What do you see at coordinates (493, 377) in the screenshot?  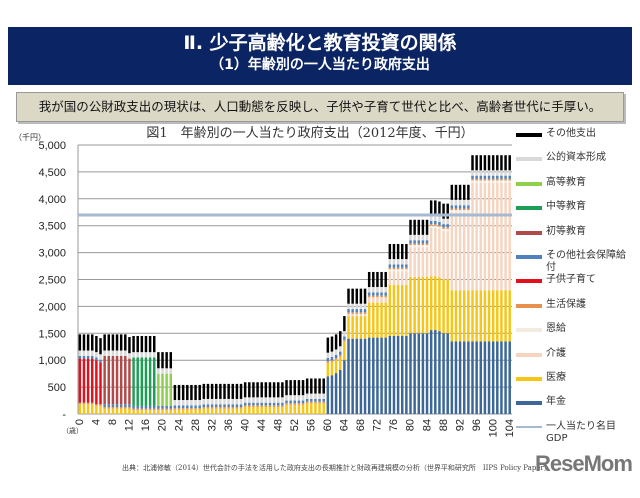 I see `bar-年金-age-100` at bounding box center [493, 377].